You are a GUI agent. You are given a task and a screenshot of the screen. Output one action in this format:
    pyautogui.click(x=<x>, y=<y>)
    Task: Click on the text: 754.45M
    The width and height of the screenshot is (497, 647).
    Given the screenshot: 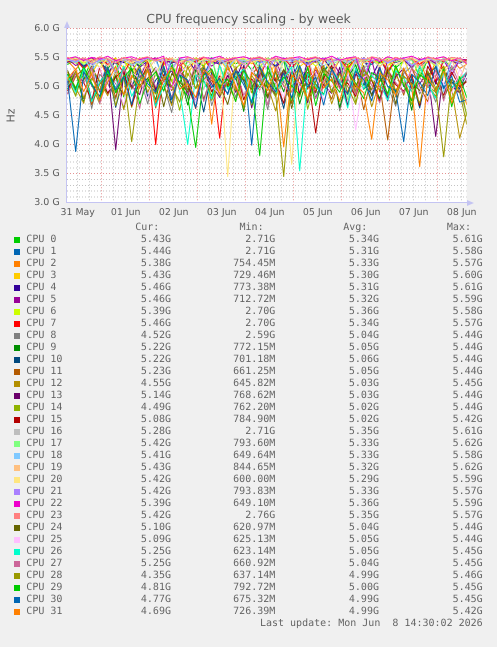 What is the action you would take?
    pyautogui.click(x=254, y=264)
    